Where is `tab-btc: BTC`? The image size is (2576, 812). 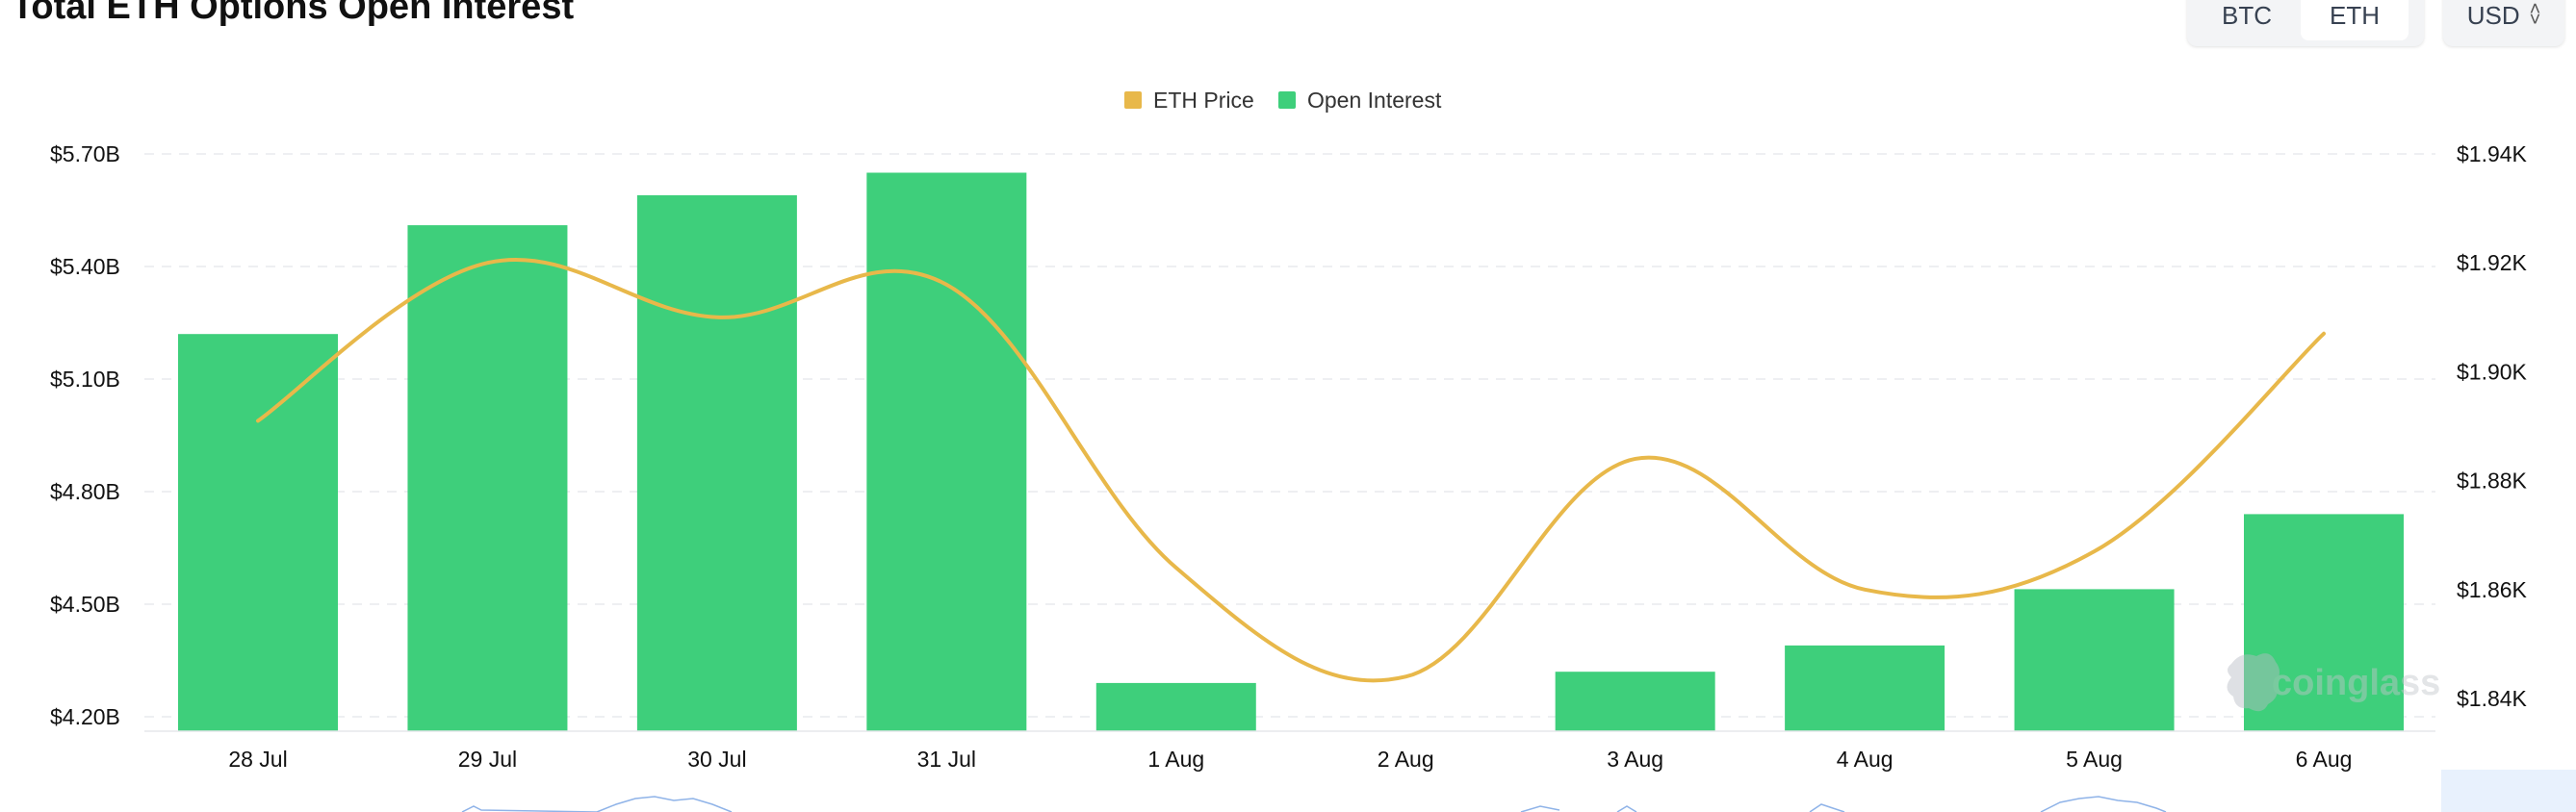
tab-btc: BTC is located at coordinates (2247, 15).